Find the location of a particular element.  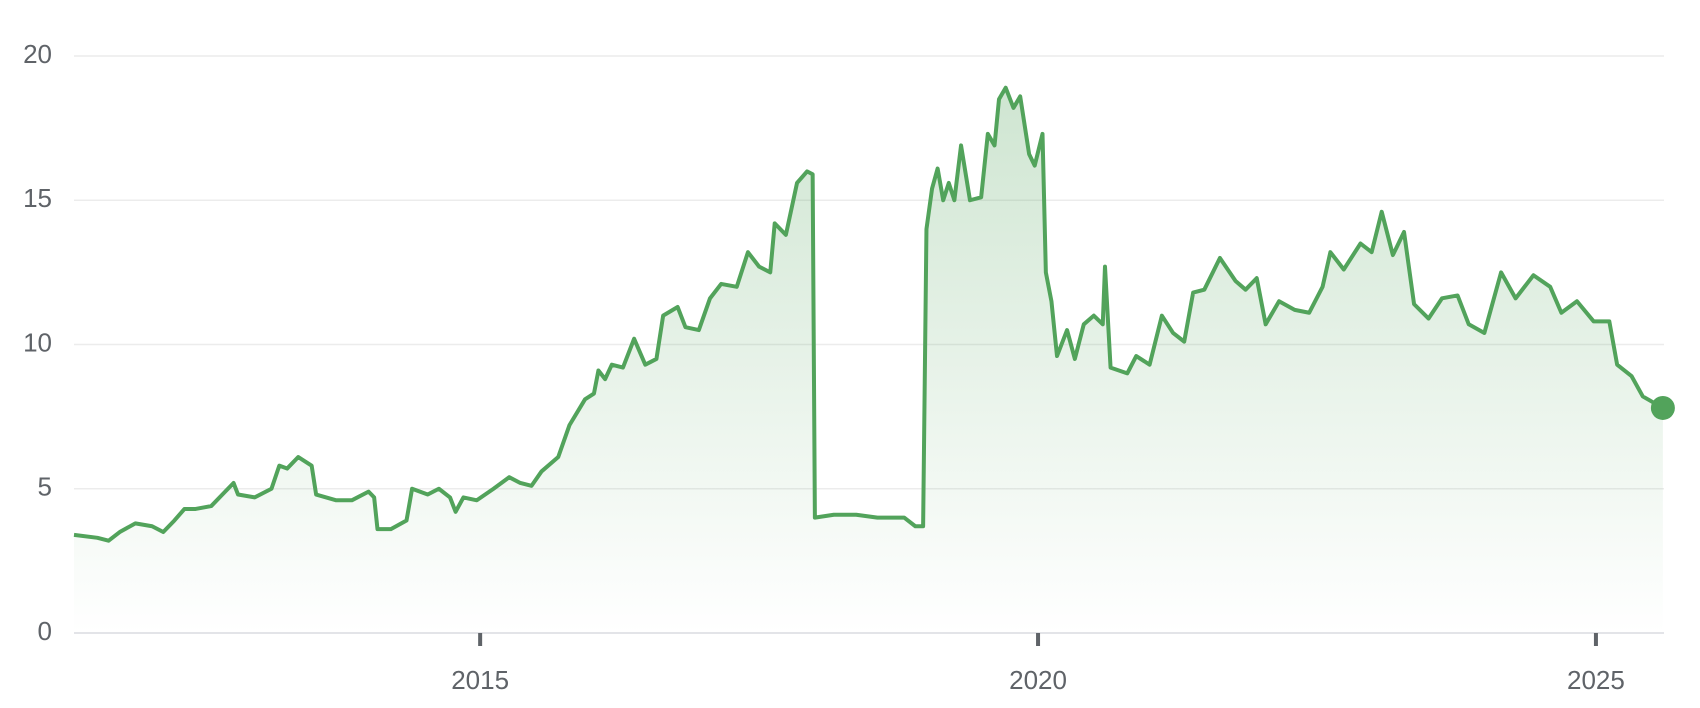

last-point is located at coordinates (1662, 407).